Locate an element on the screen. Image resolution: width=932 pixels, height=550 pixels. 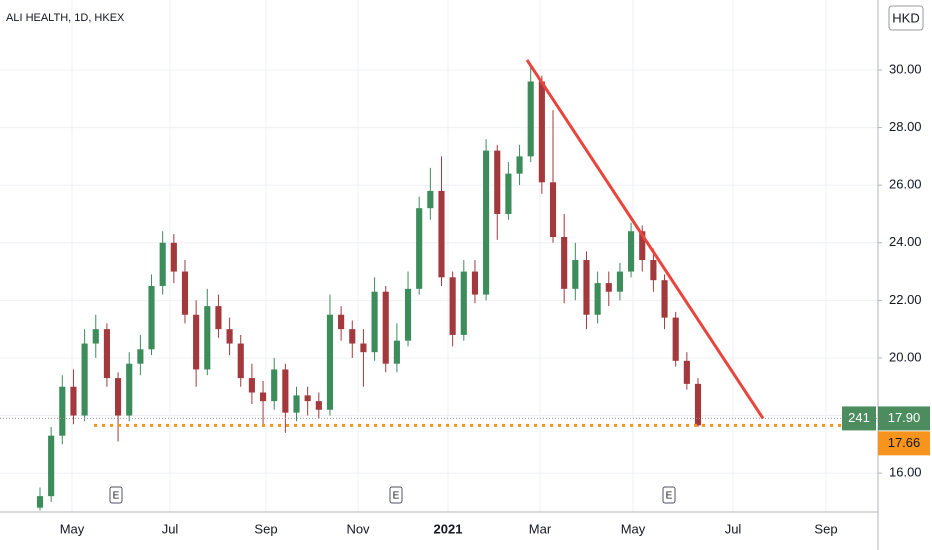
y-tick-label: 22.00 is located at coordinates (905, 299).